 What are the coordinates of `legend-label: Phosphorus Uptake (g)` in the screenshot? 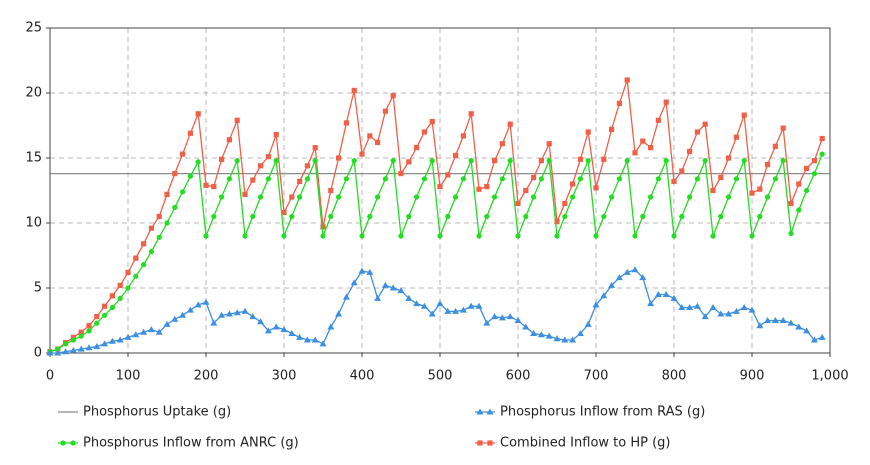 It's located at (157, 412).